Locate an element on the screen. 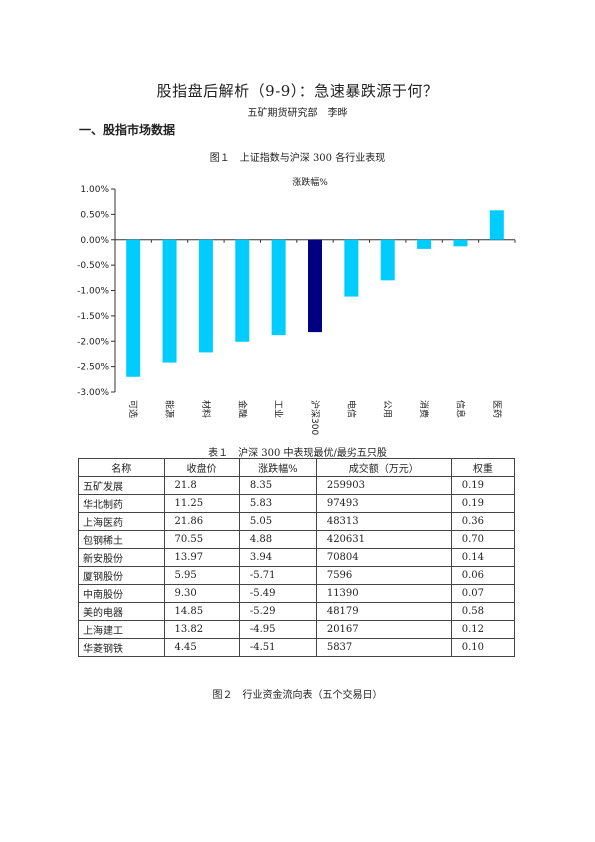 This screenshot has width=595, height=842. table-cell: 97493 is located at coordinates (383, 503).